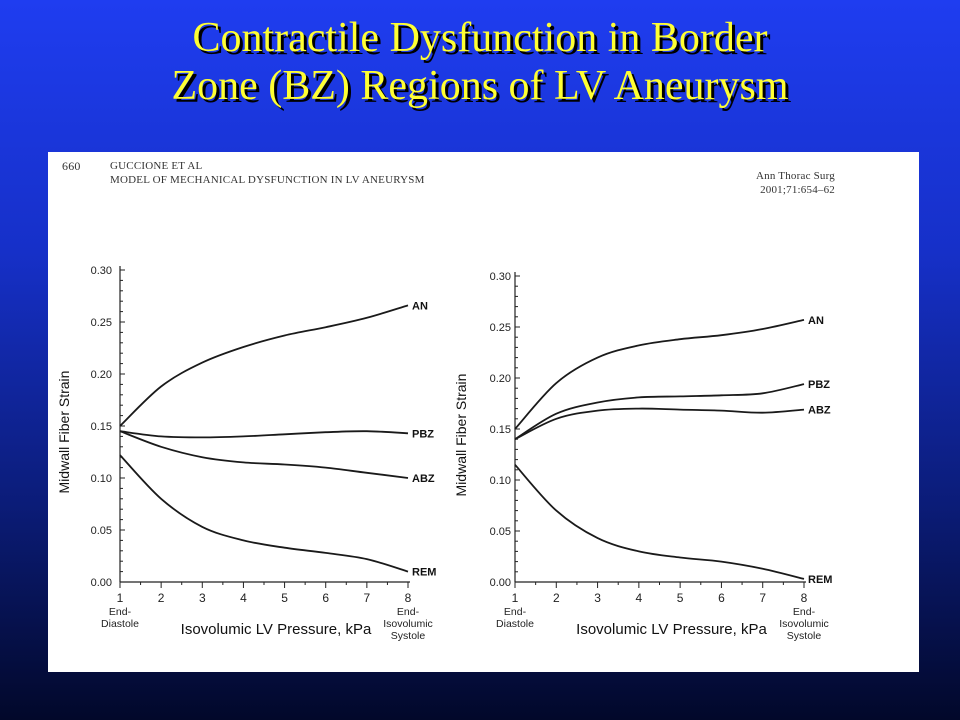 This screenshot has width=960, height=720. I want to click on title-line-1: Contractile Dysfunction in Border, so click(480, 38).